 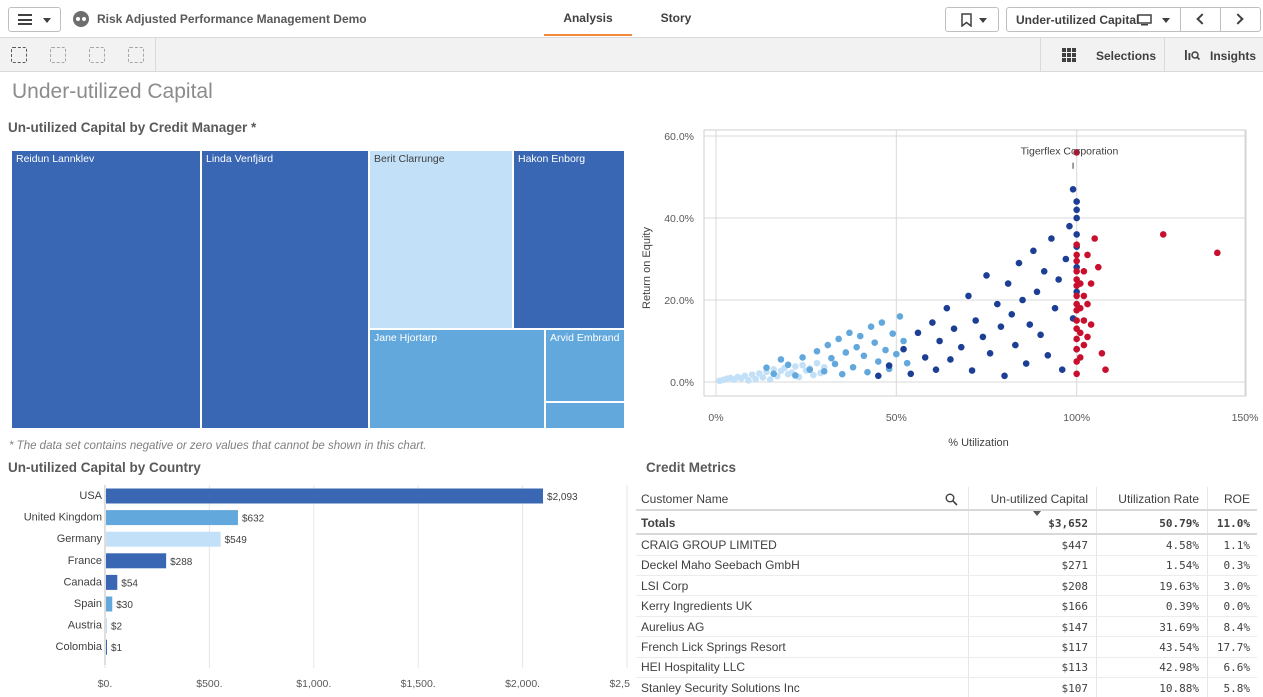 What do you see at coordinates (1093, 19) in the screenshot?
I see `sheet-selector-button: Under-utilized Capital` at bounding box center [1093, 19].